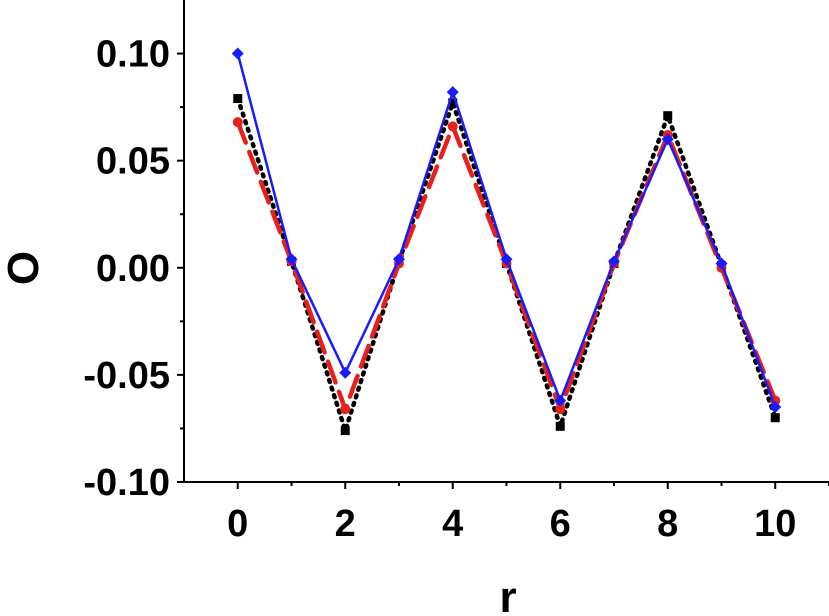 The image size is (829, 616). I want to click on y-tick-label: -0.10, so click(126, 483).